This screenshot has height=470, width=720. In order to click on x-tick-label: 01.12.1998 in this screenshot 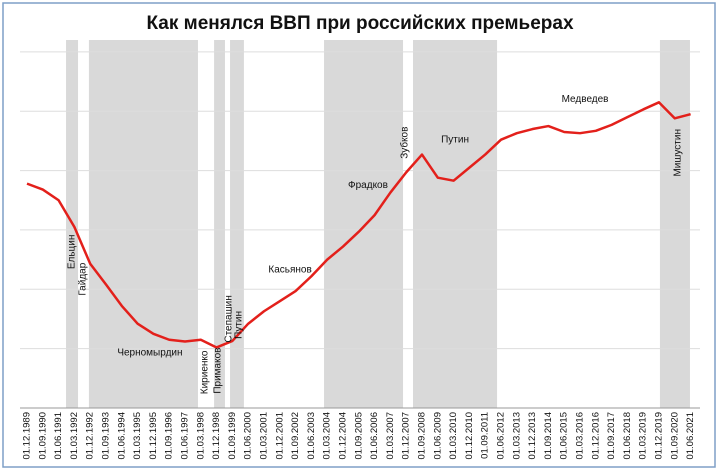, I will do `click(216, 436)`.